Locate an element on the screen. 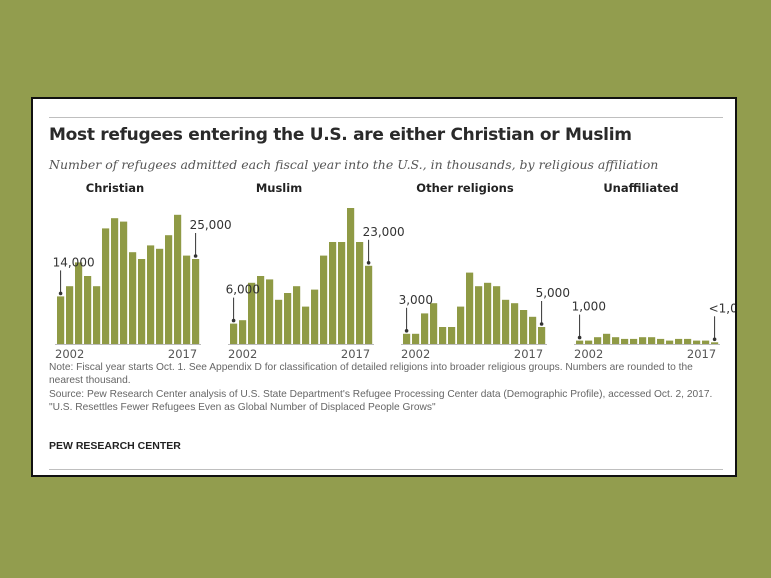 The width and height of the screenshot is (771, 578). data-label: 25,000 is located at coordinates (211, 225).